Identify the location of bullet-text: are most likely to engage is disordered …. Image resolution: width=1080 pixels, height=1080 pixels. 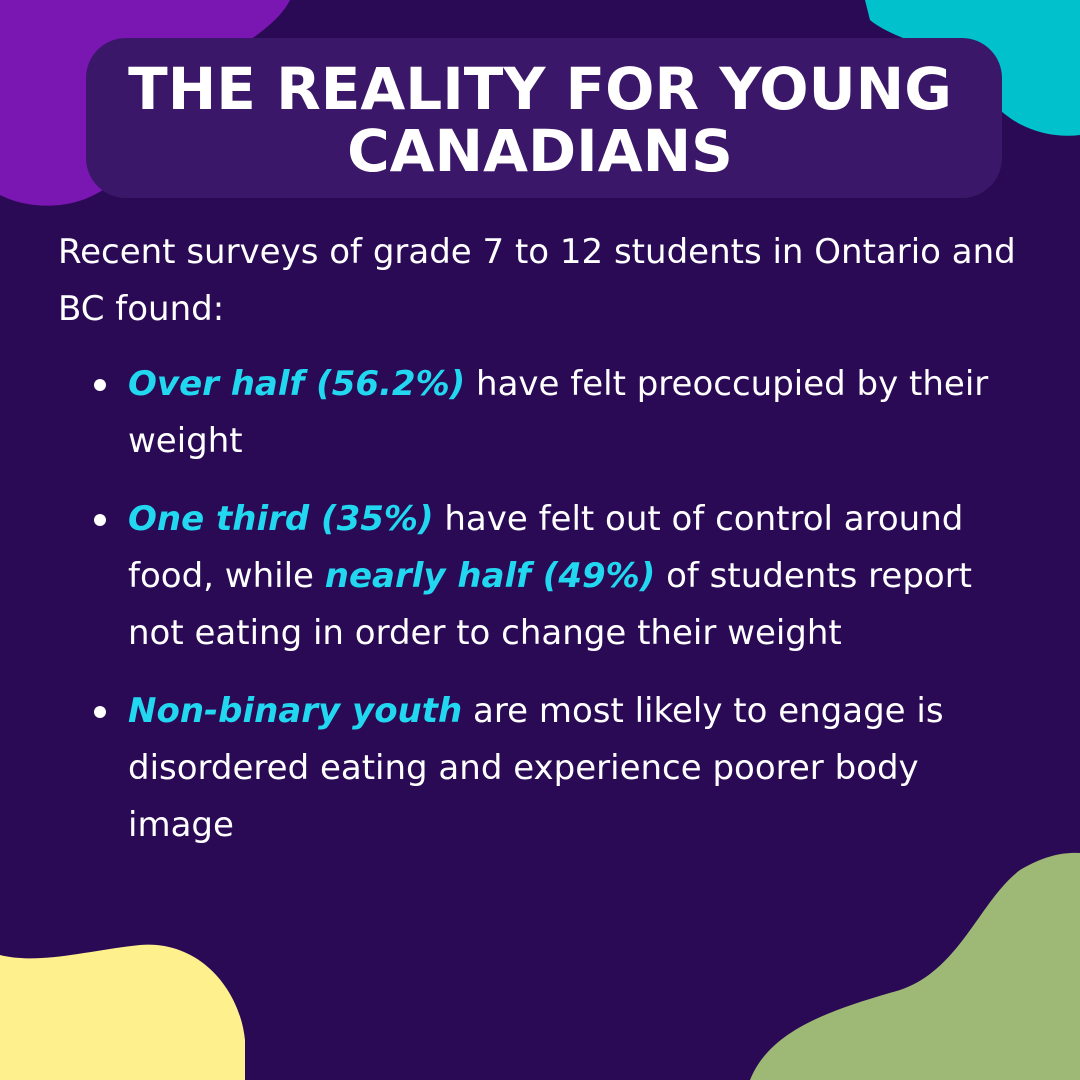
(536, 768).